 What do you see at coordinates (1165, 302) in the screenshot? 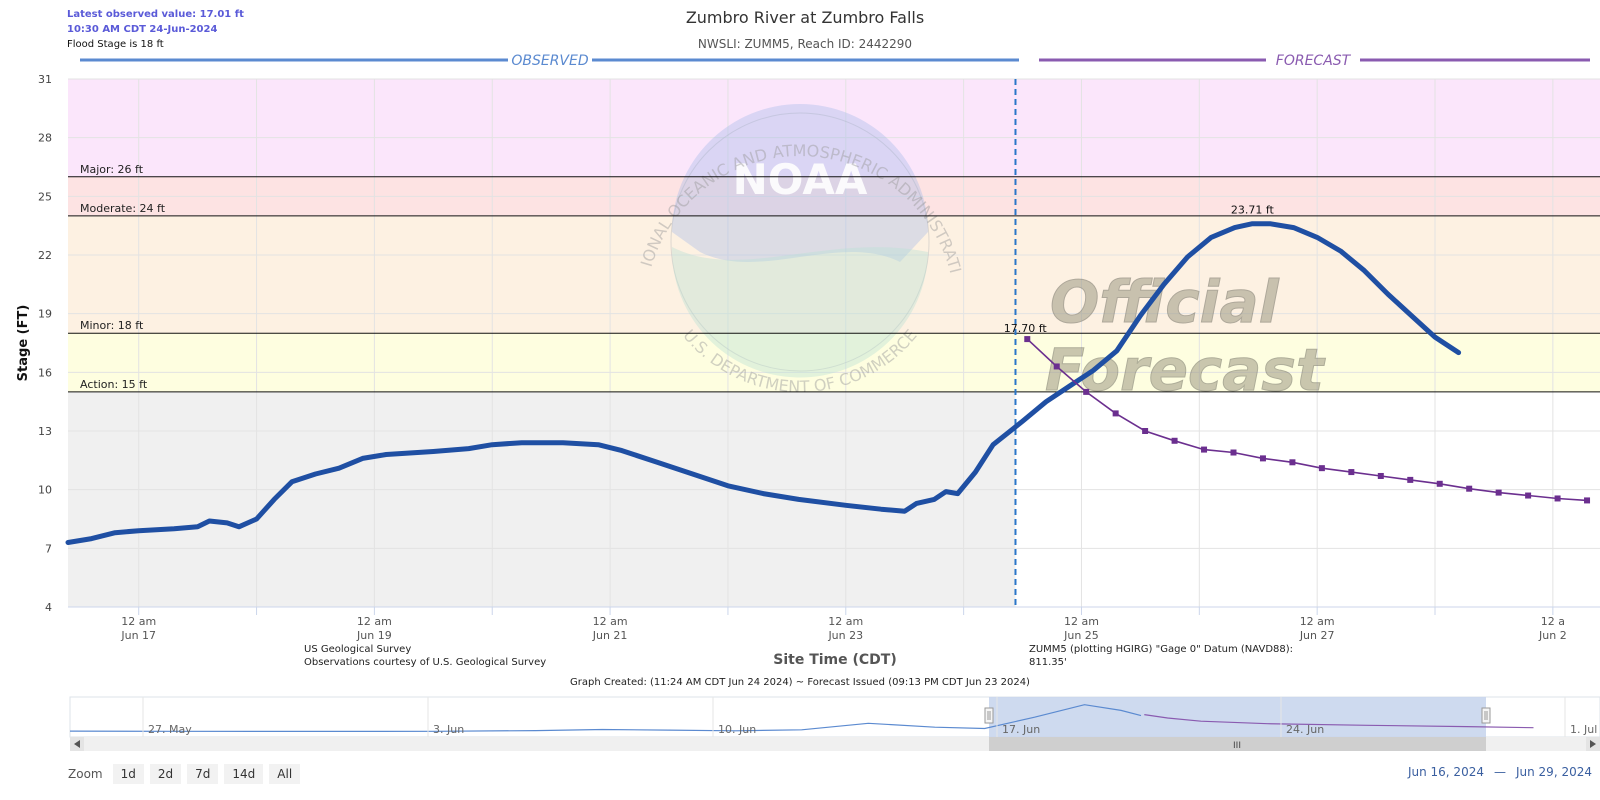
I see `official-watermark: Official` at bounding box center [1165, 302].